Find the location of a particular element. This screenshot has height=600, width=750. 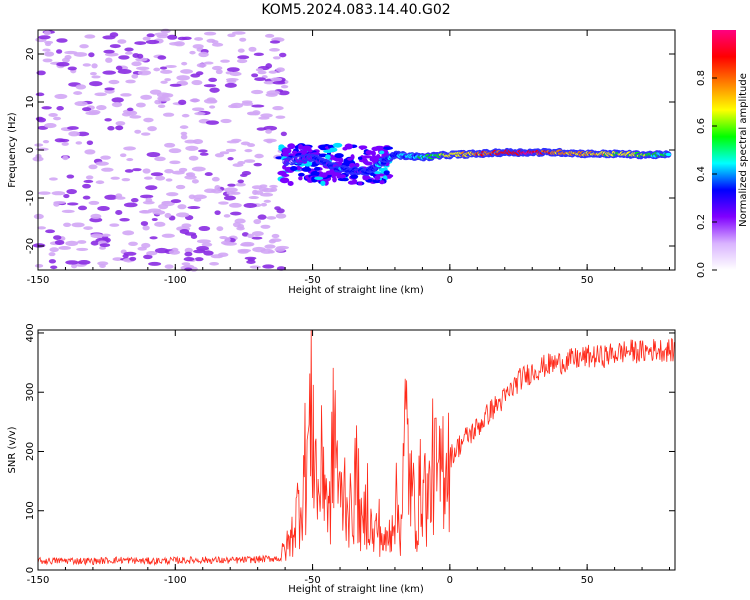

snr-xlabel: Height of straight line (km) is located at coordinates (356, 589).